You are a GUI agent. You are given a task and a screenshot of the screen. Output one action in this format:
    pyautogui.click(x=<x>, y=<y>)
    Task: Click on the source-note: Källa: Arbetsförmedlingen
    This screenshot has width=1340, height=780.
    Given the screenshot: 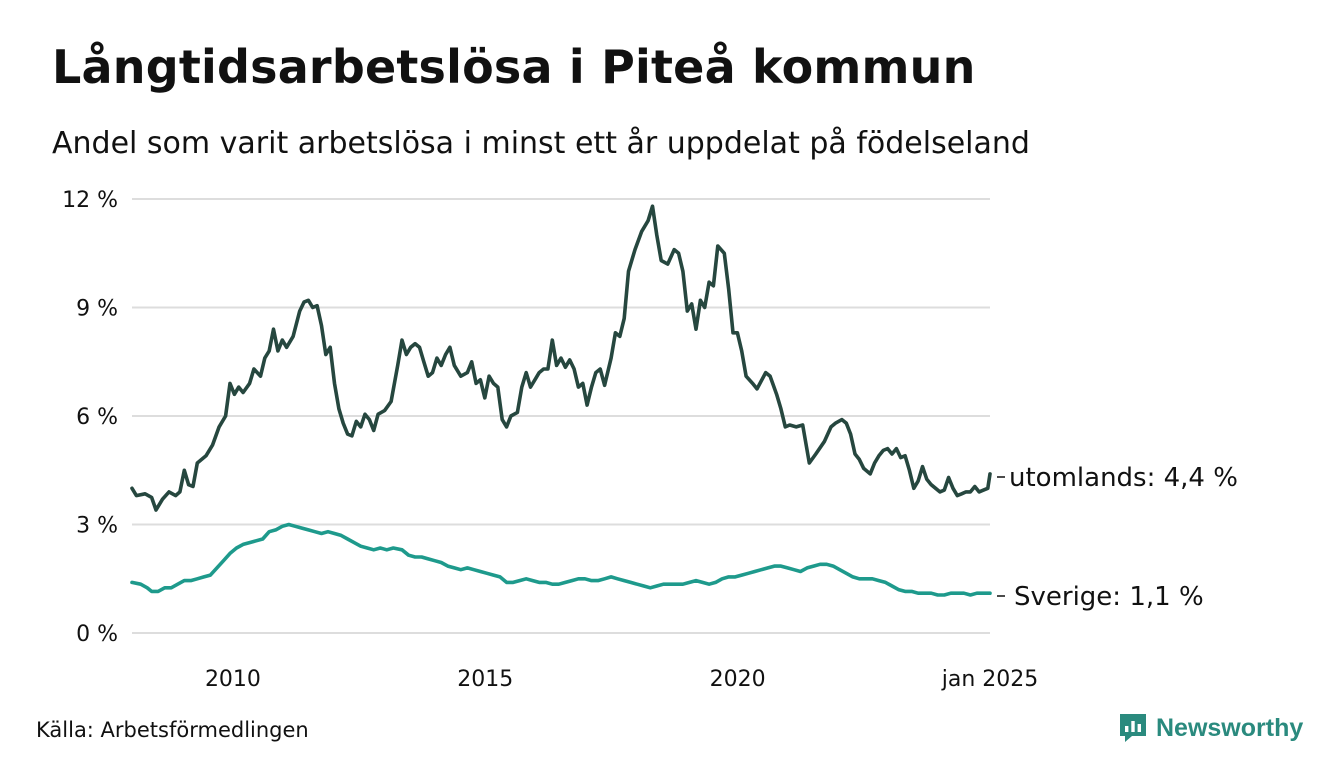 What is the action you would take?
    pyautogui.click(x=172, y=730)
    